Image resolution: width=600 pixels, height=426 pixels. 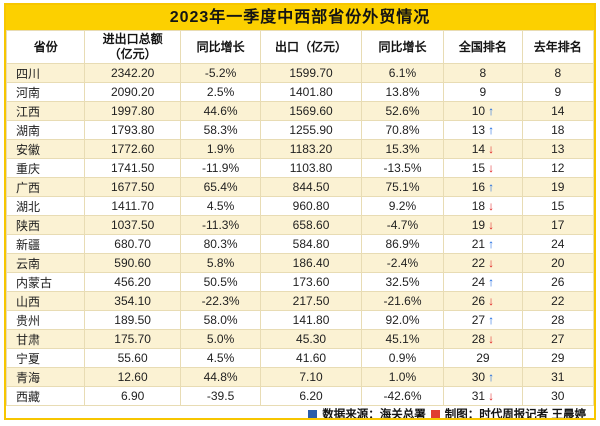 I want to click on last-rank-cell: 9, so click(x=557, y=92).